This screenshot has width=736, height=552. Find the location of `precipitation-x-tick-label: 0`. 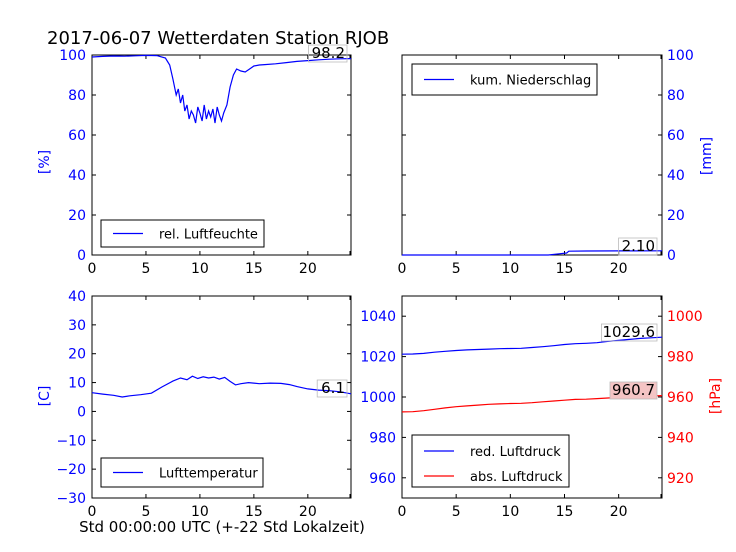

precipitation-x-tick-label: 0 is located at coordinates (402, 269).